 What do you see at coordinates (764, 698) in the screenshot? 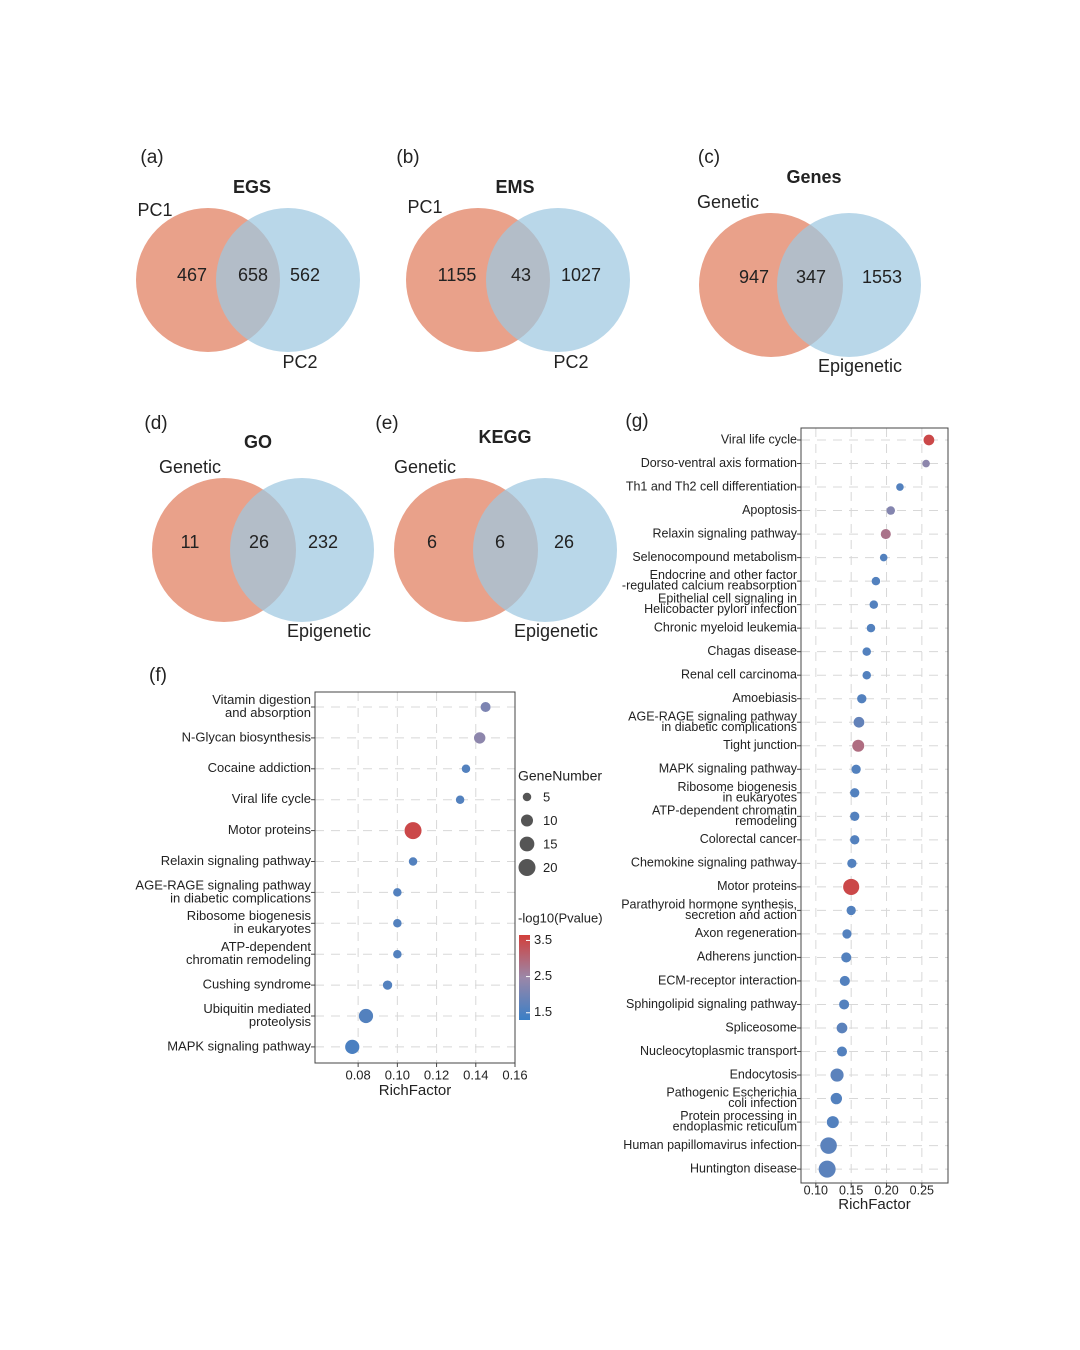
I see `y-tick-label: Amoebiasis` at bounding box center [764, 698].